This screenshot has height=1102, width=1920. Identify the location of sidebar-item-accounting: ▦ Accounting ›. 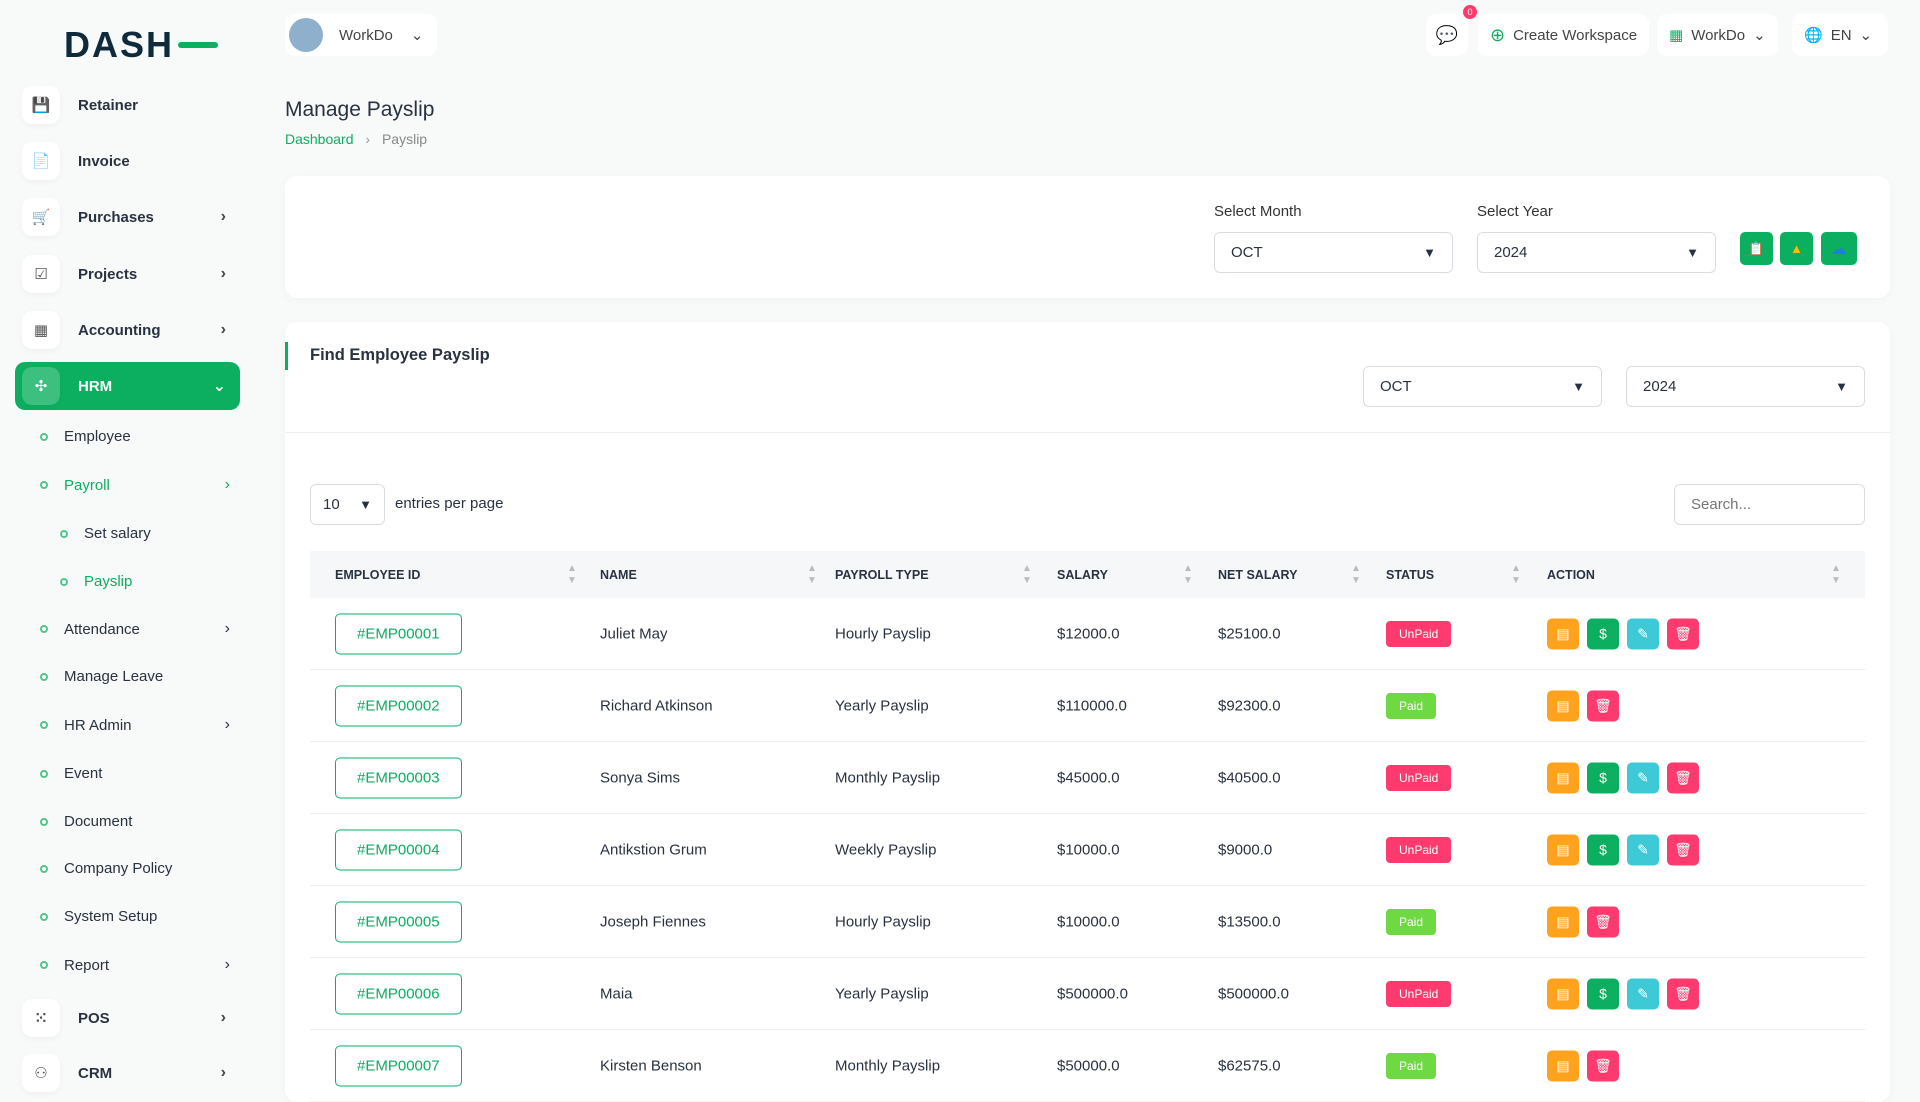
(127, 330).